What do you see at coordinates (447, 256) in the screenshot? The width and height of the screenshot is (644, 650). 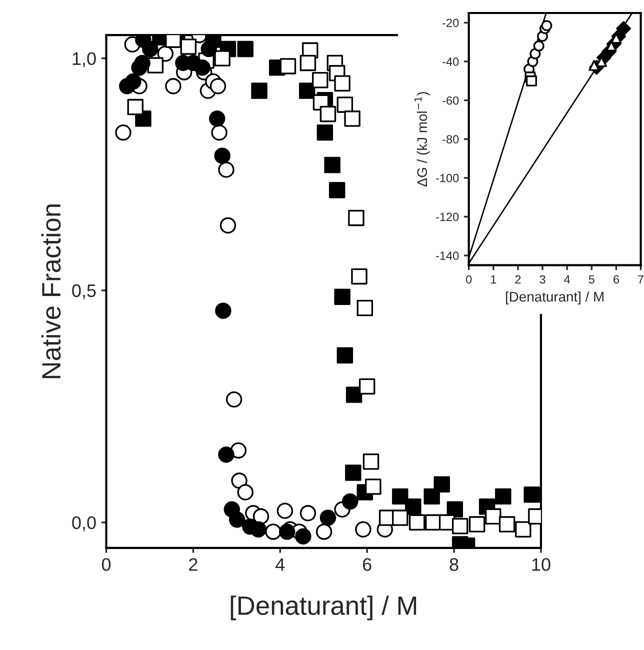 I see `y-tick-label: -140` at bounding box center [447, 256].